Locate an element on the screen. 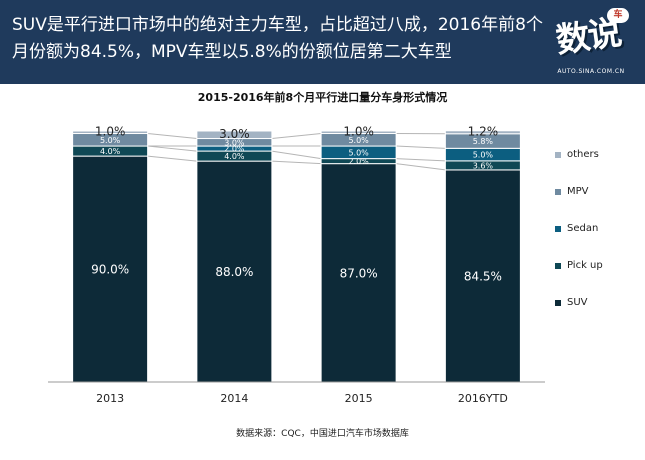  bar-stack-2013: 90.0% 4.0% 5.0%1.0% is located at coordinates (110, 253).